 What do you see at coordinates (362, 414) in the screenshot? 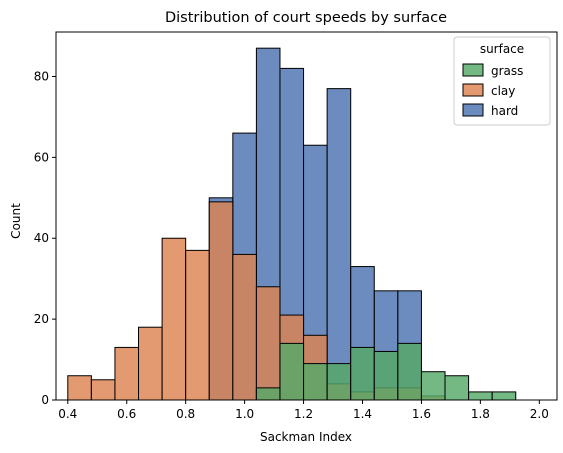
I see `x-tick-label: 1.4` at bounding box center [362, 414].